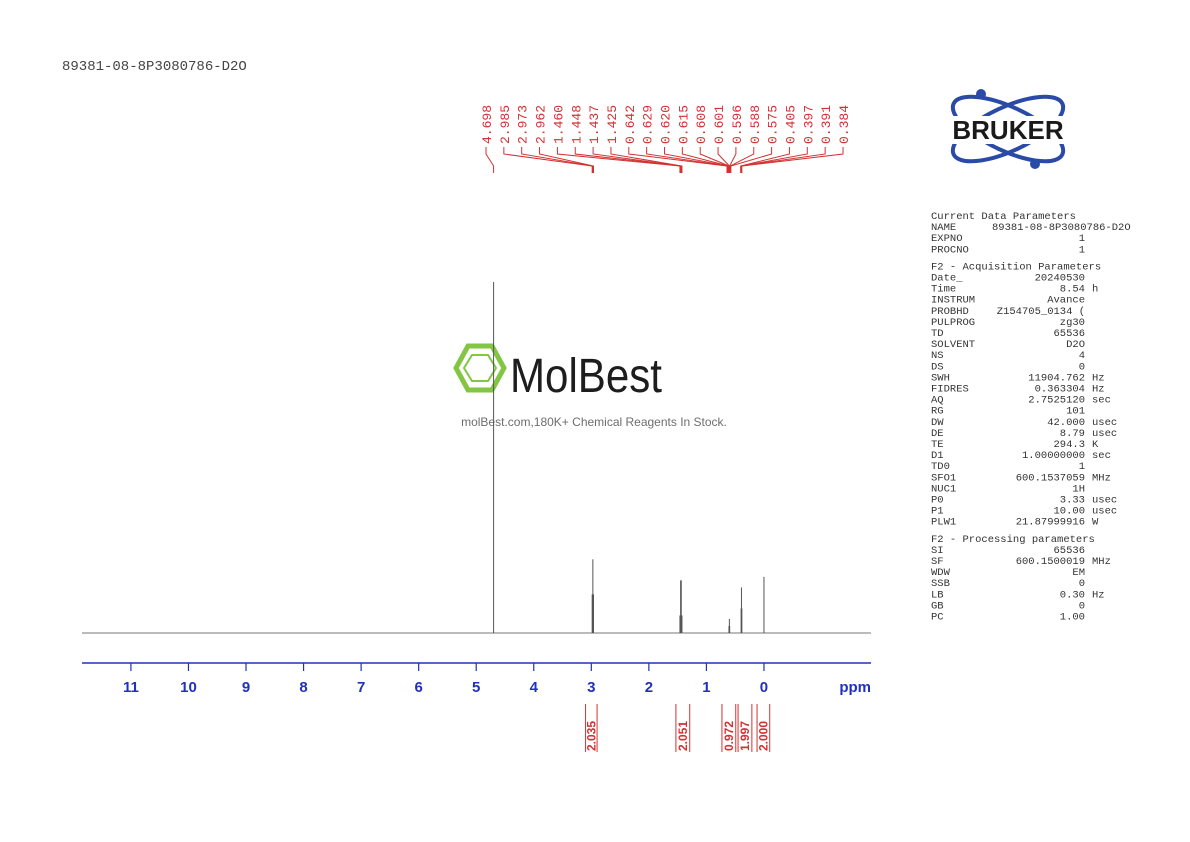  I want to click on x-tick-label: 1, so click(706, 687).